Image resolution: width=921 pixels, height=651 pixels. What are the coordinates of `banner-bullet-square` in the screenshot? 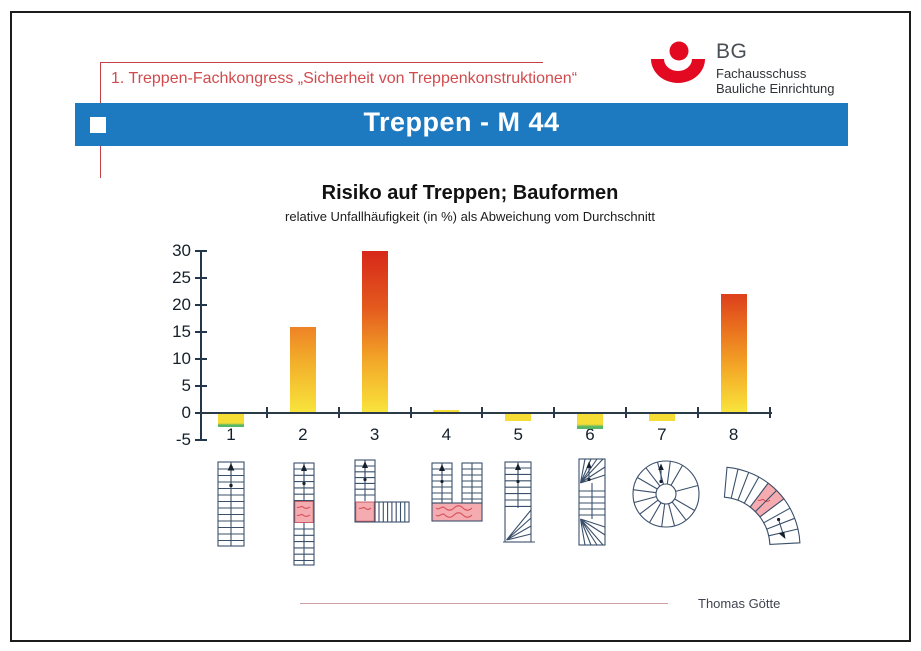 It's located at (98, 125).